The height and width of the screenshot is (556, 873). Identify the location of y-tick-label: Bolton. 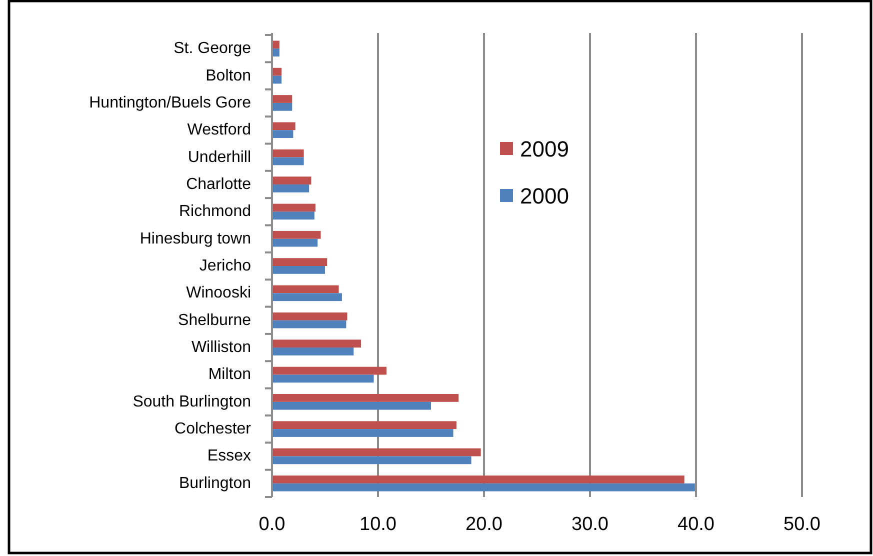
(228, 75).